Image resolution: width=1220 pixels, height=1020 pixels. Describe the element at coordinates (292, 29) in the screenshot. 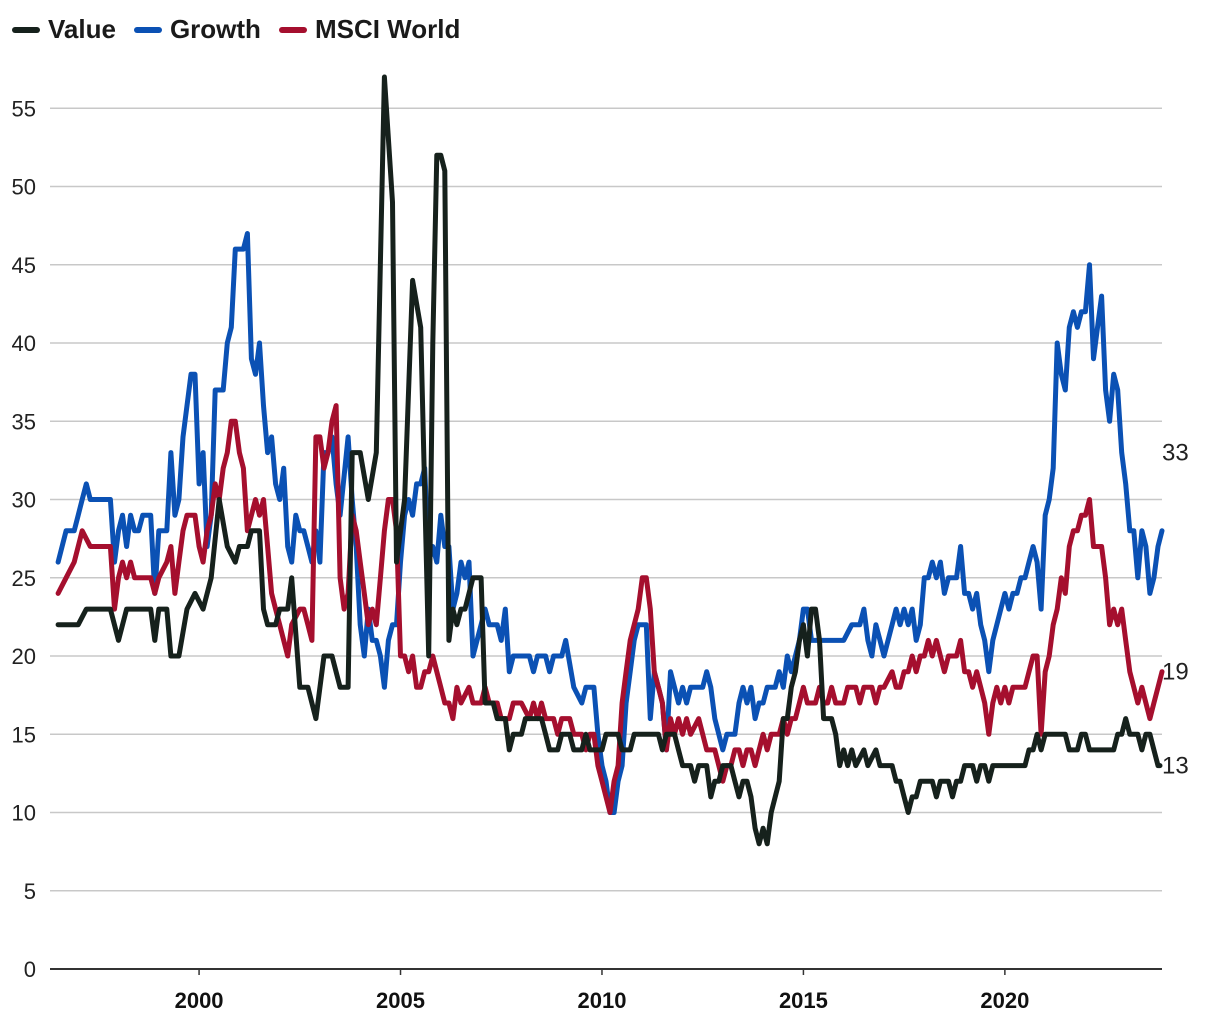

I see `legend-swatch-msci-world` at that location.